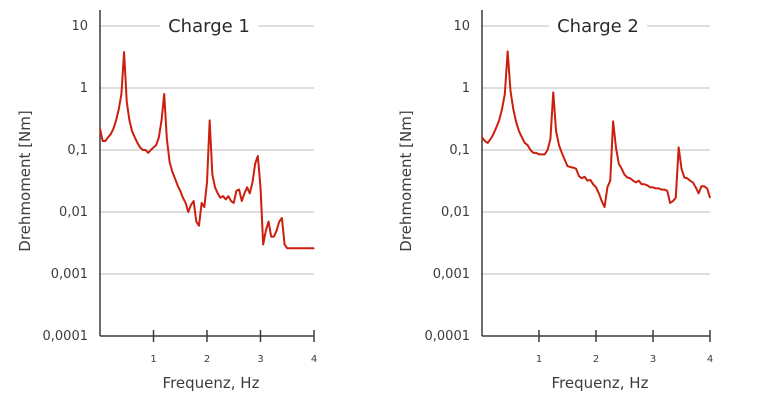 The image size is (768, 400). What do you see at coordinates (598, 26) in the screenshot?
I see `chart-title: Charge 2` at bounding box center [598, 26].